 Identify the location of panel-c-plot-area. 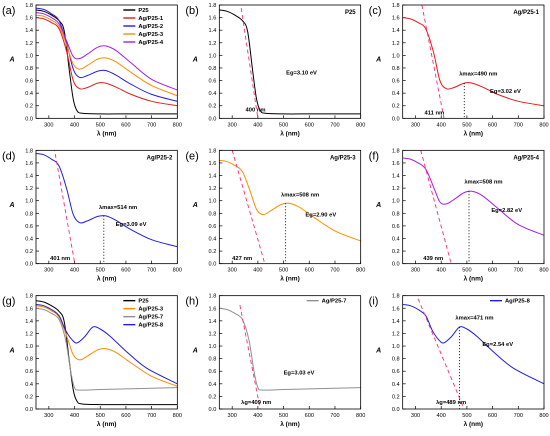
(473, 62).